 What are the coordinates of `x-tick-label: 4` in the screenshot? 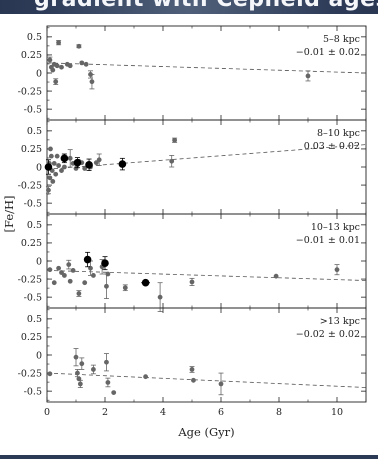 It's located at (163, 412).